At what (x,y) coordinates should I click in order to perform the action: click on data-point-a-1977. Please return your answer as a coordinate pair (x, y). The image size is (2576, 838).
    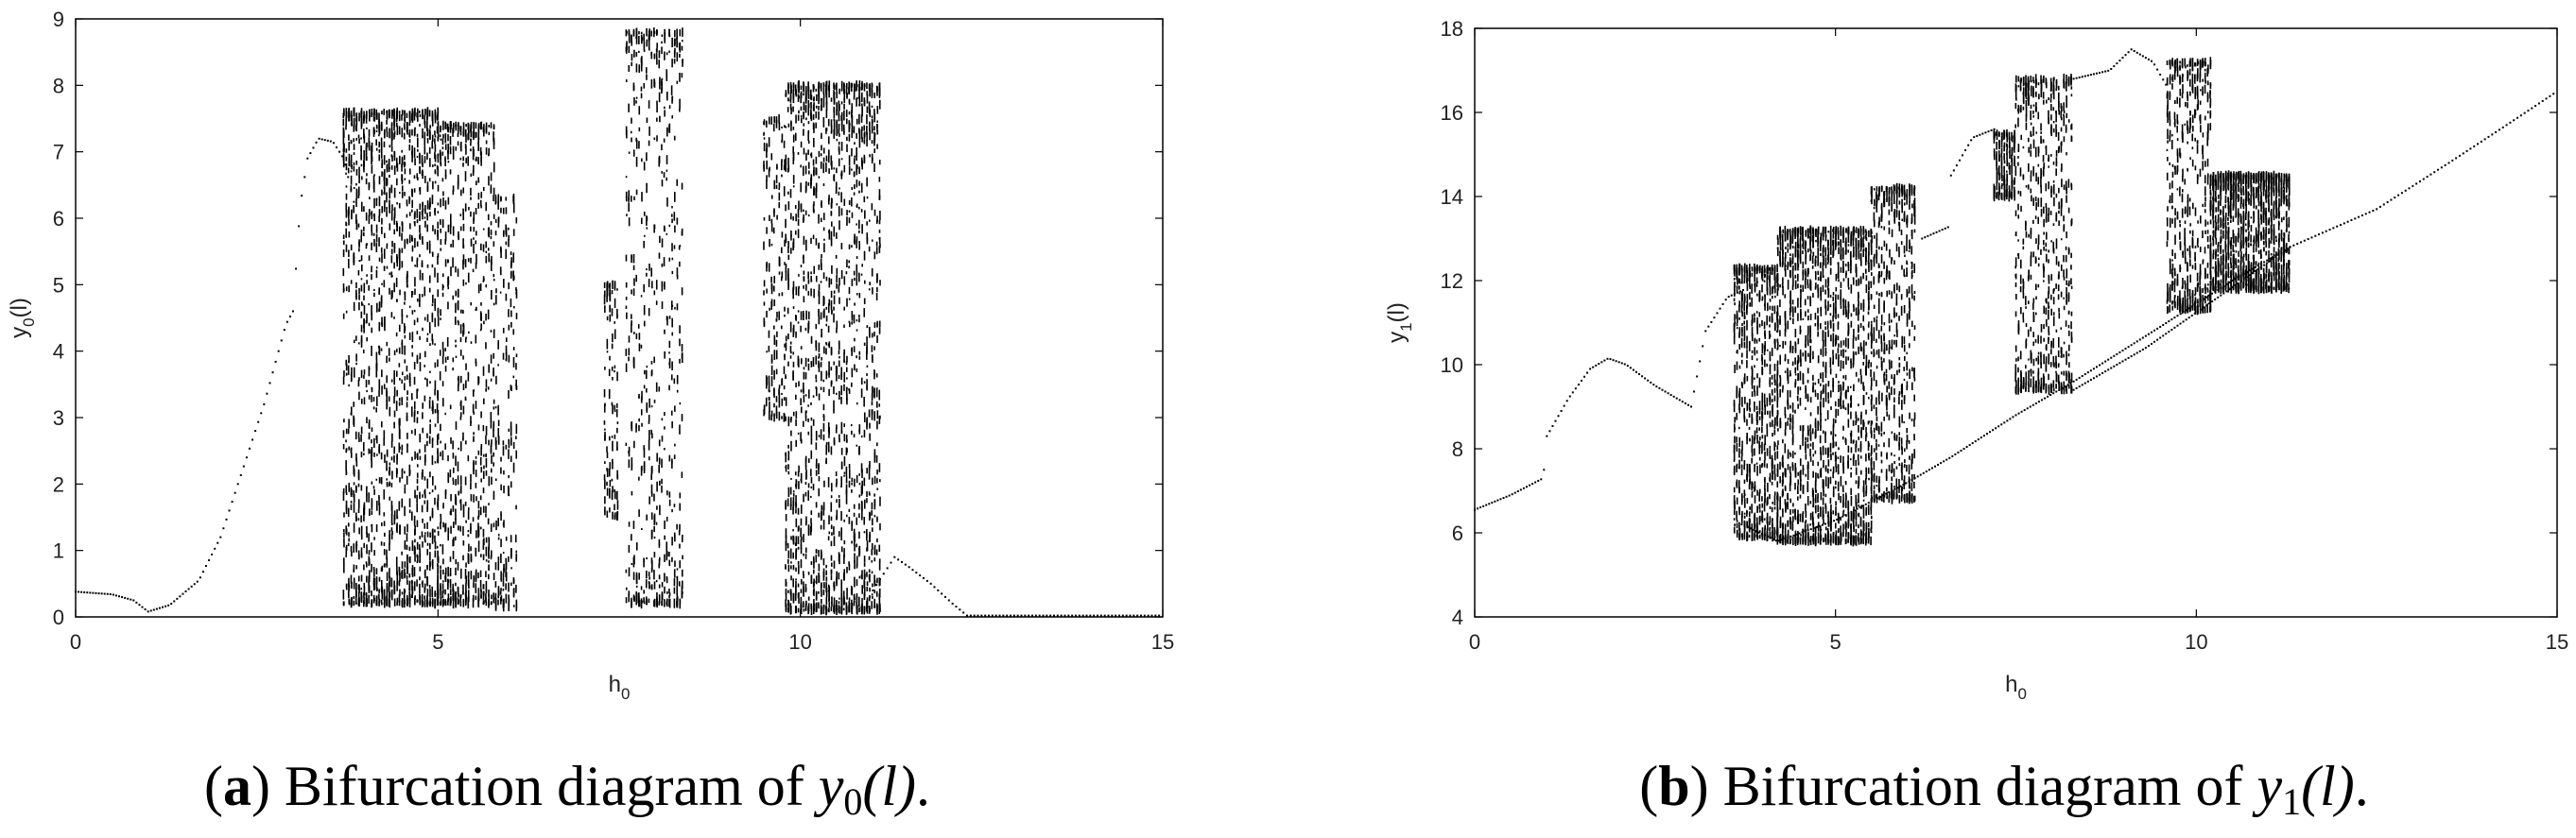
    Looking at the image, I should click on (453, 154).